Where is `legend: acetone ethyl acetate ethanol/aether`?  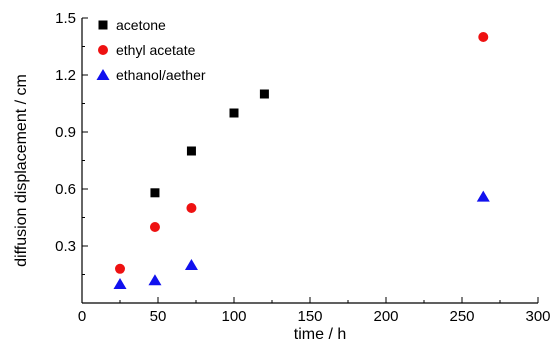
legend: acetone ethyl acetate ethanol/aether is located at coordinates (151, 50).